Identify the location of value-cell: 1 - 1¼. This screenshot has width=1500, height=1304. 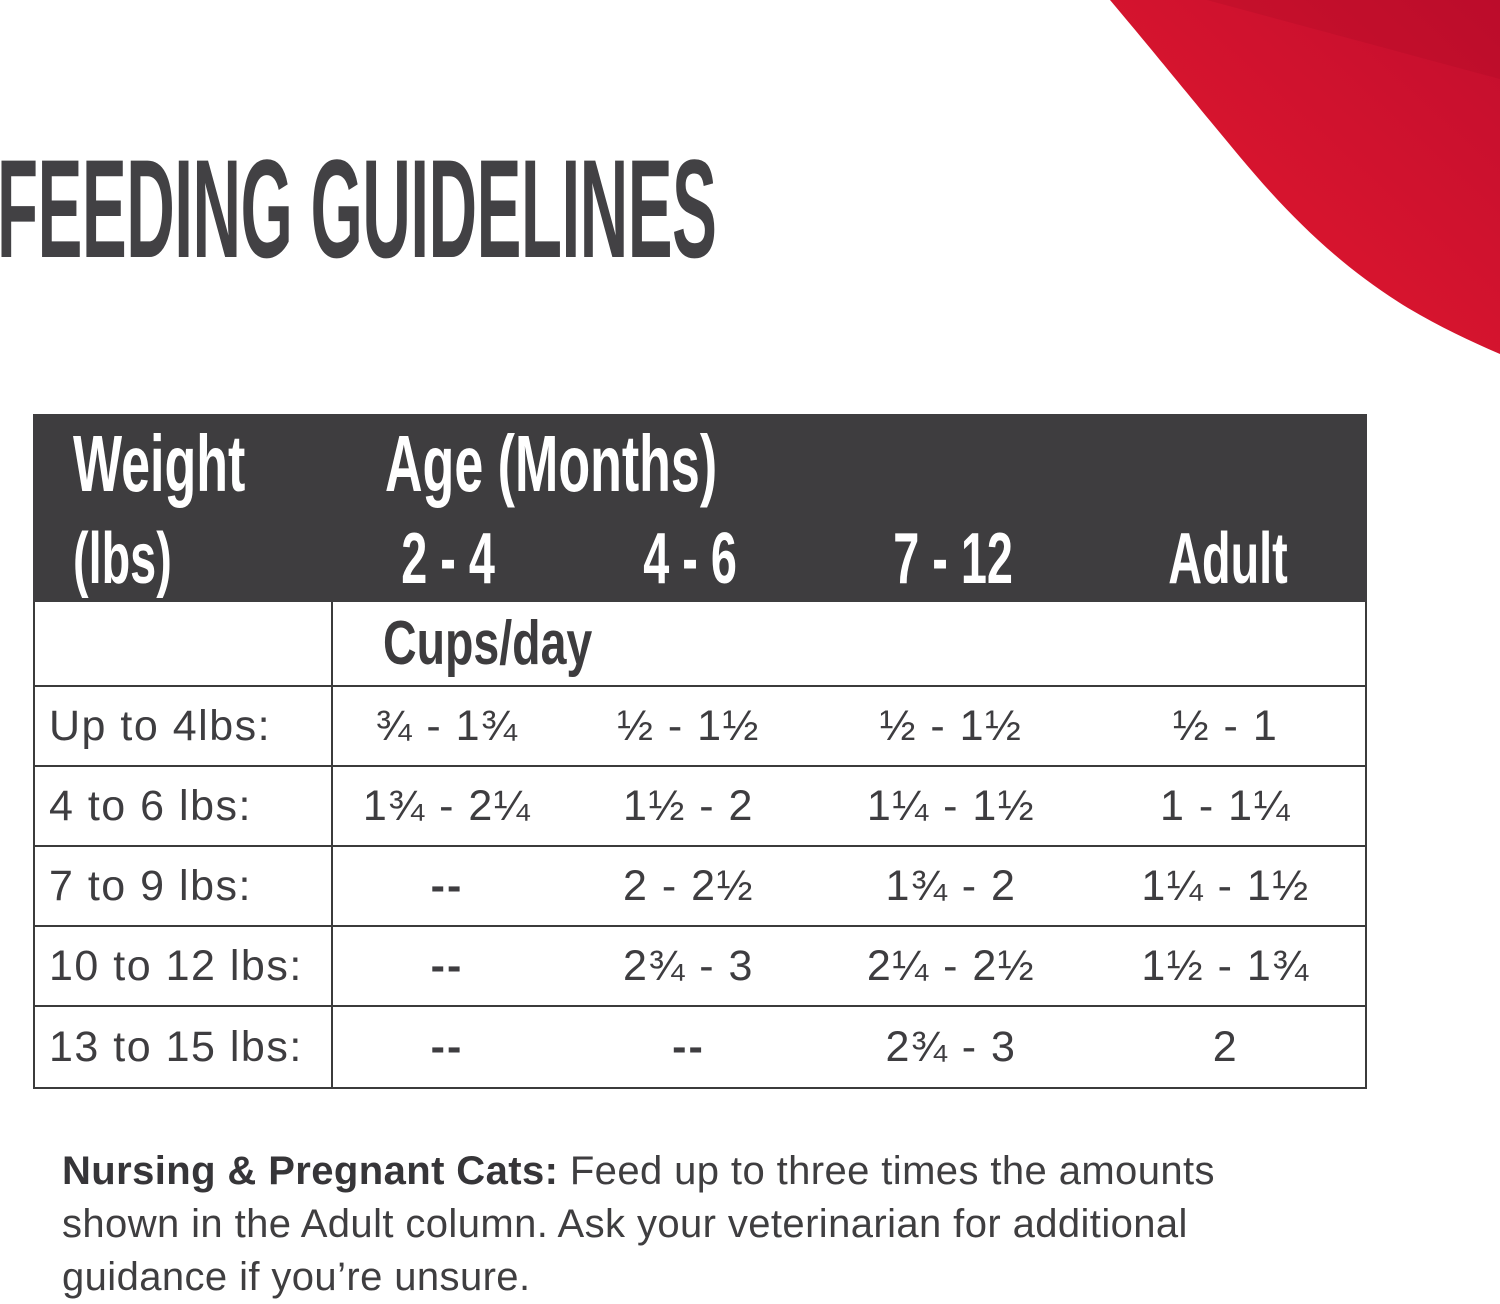
(1225, 806).